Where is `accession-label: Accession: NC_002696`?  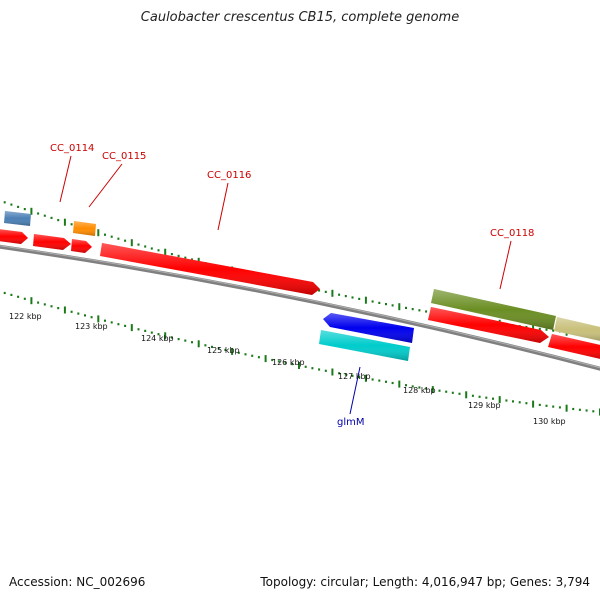
accession-label: Accession: NC_002696 is located at coordinates (77, 582).